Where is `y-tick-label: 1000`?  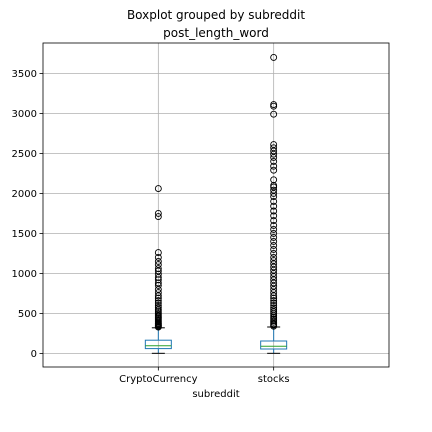 y-tick-label: 1000 is located at coordinates (24, 274).